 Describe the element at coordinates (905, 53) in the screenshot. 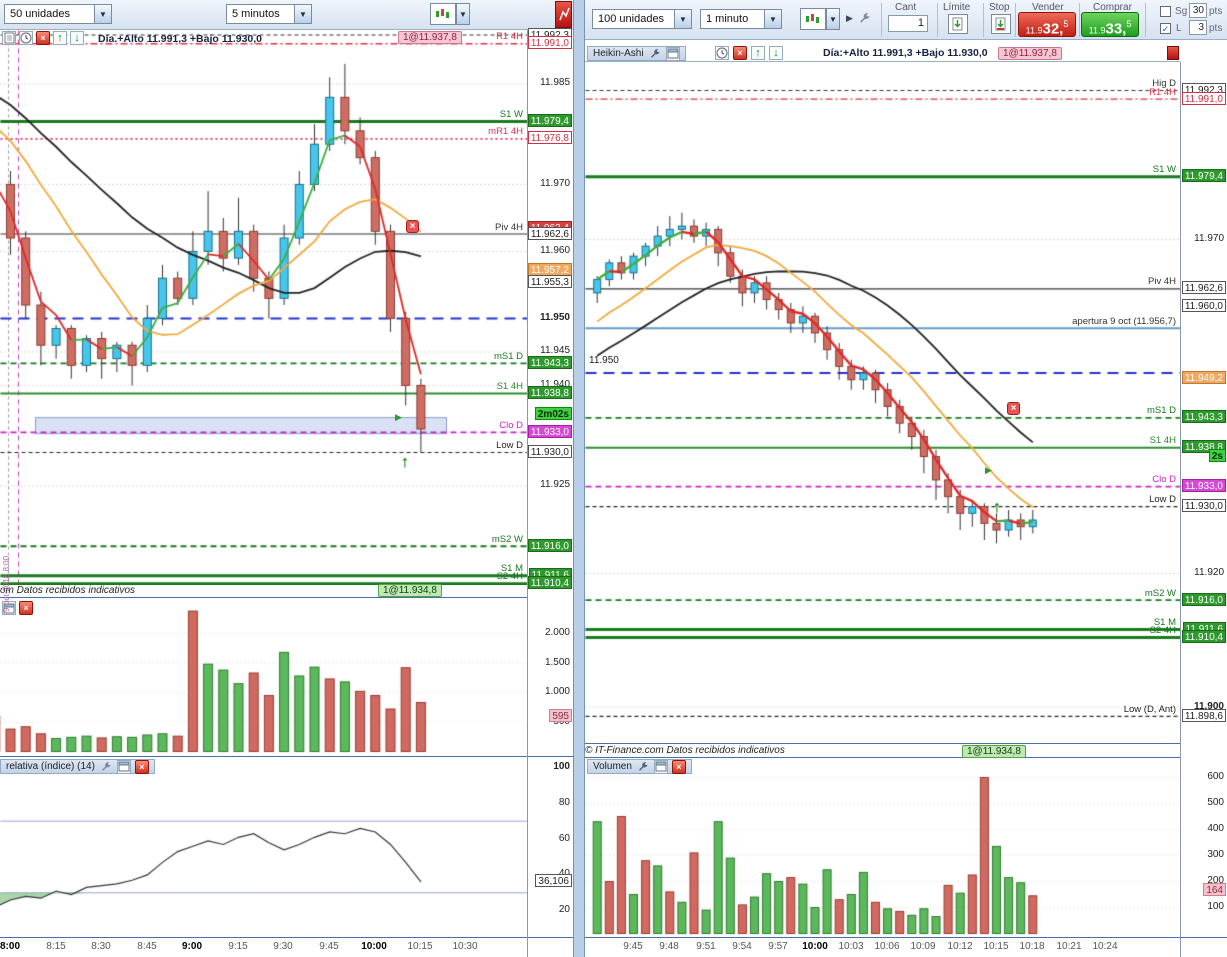

I see `day-high-low-info: Día:+Alto 11.991,3 +Bajo 11.930,0` at that location.